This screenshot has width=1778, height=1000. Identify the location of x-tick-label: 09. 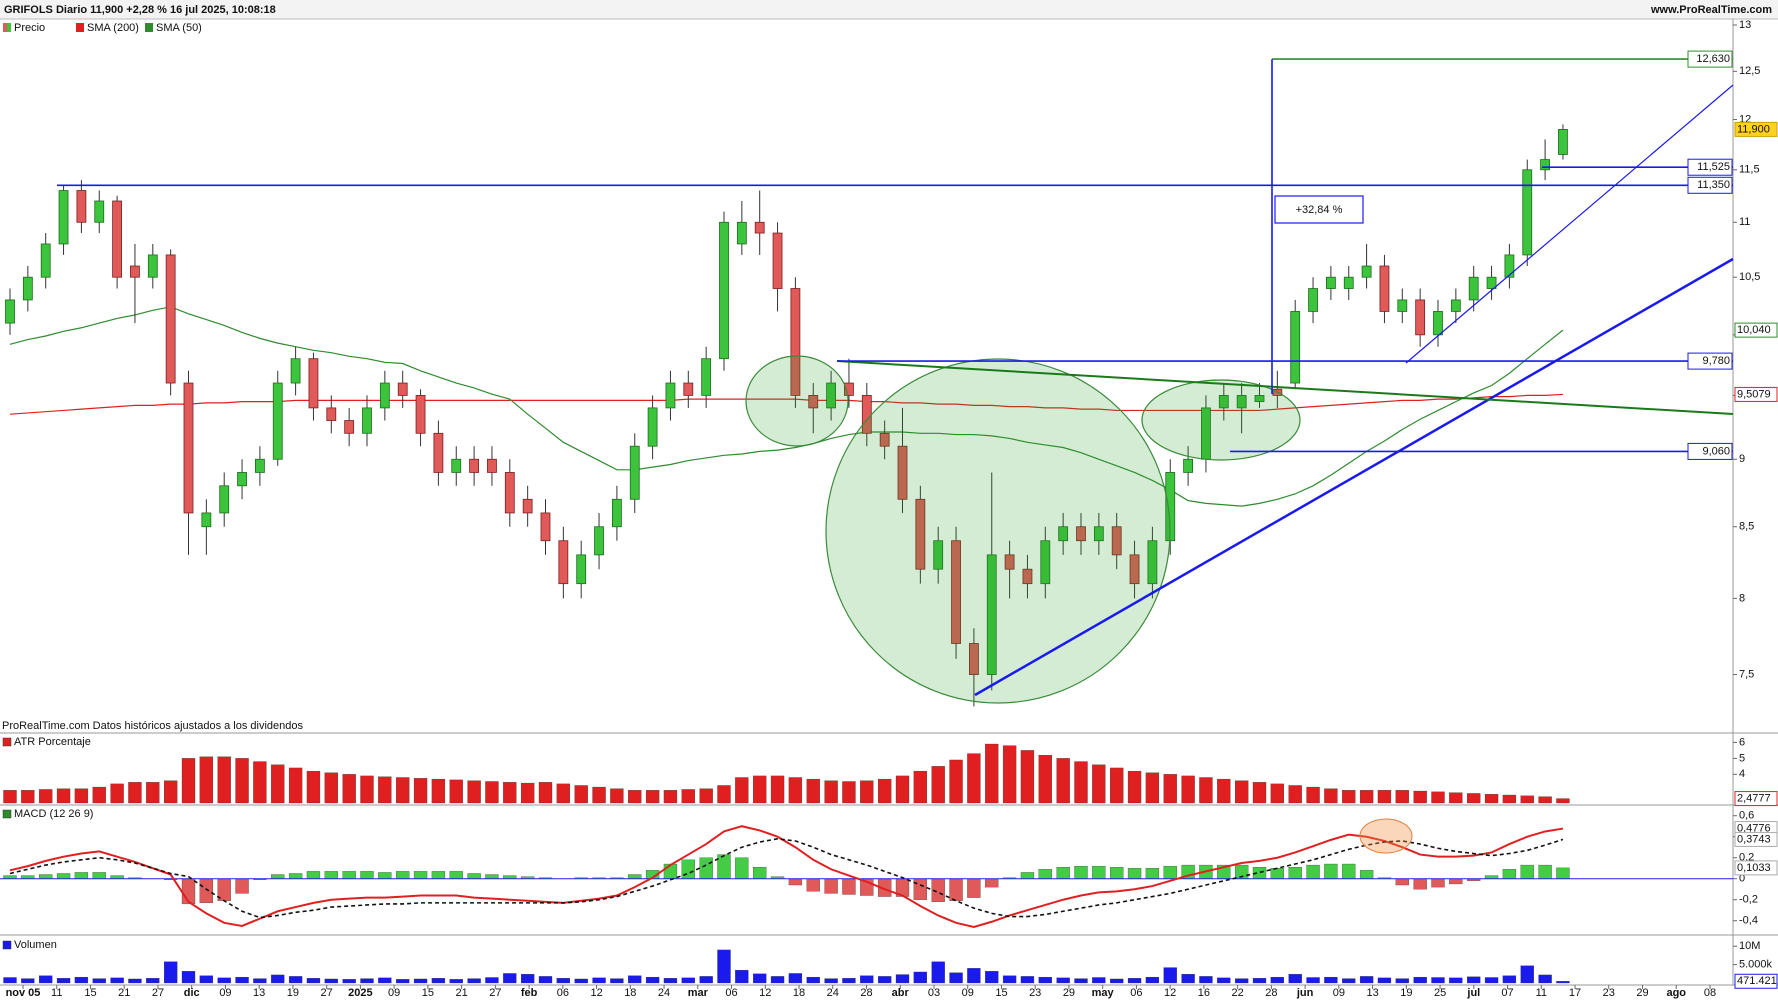
(968, 993).